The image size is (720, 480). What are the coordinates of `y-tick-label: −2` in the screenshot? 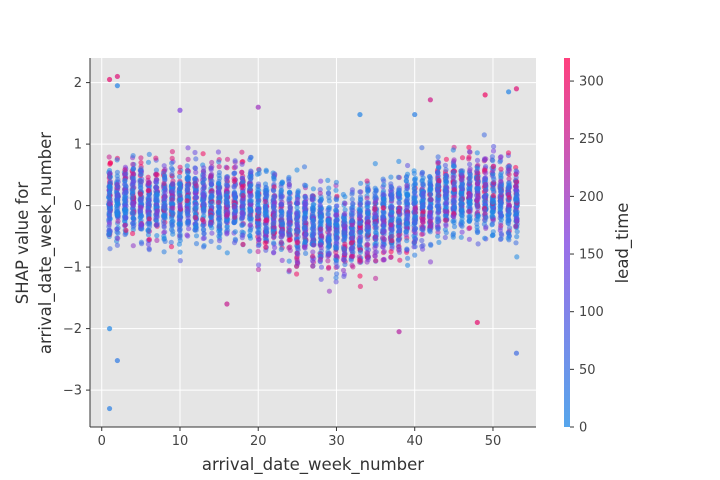 It's located at (72, 329).